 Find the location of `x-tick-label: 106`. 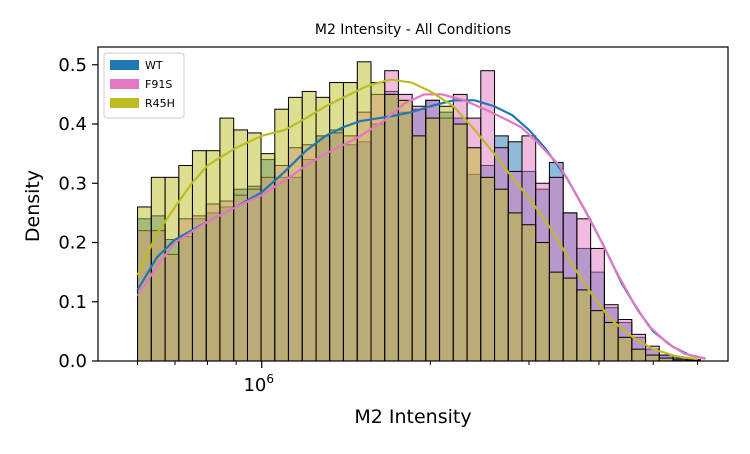

x-tick-label: 106 is located at coordinates (258, 384).